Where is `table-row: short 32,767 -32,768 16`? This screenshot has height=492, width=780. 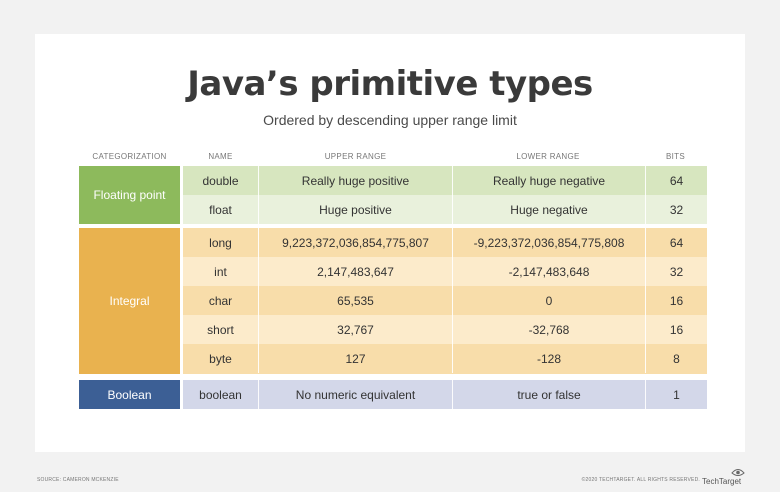
table-row: short 32,767 -32,768 16 is located at coordinates (445, 329).